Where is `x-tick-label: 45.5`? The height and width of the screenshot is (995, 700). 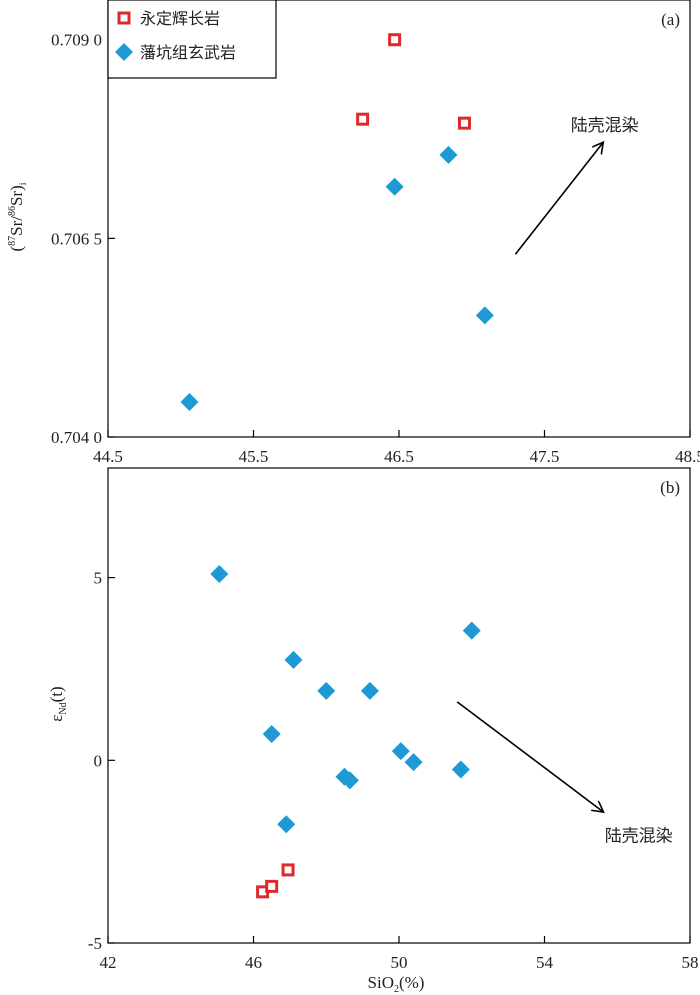
x-tick-label: 45.5 is located at coordinates (254, 456).